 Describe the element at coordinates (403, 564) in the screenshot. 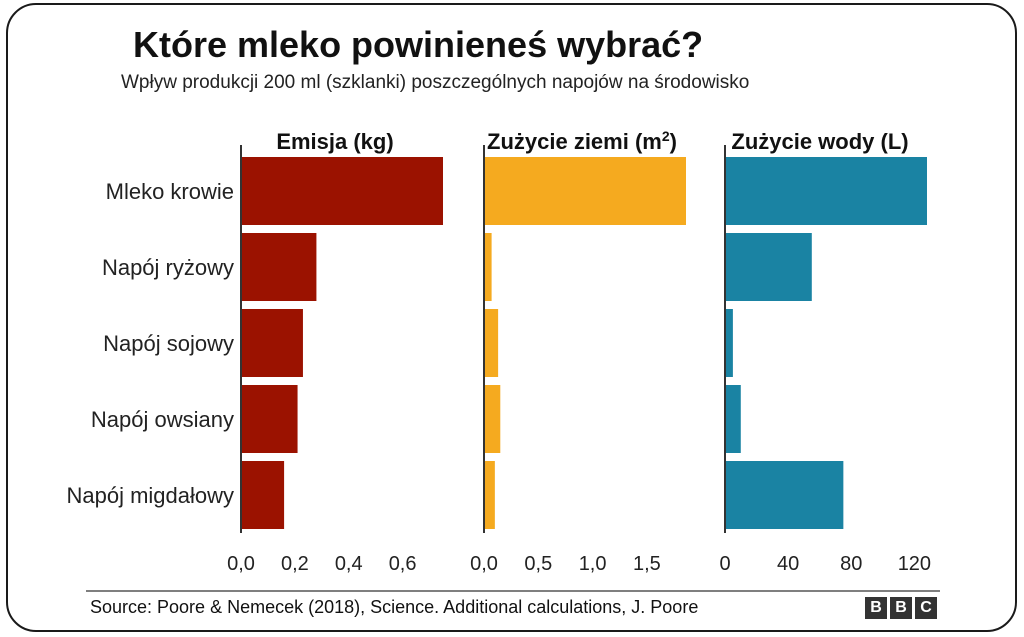

I see `tick-label: 0,6` at that location.